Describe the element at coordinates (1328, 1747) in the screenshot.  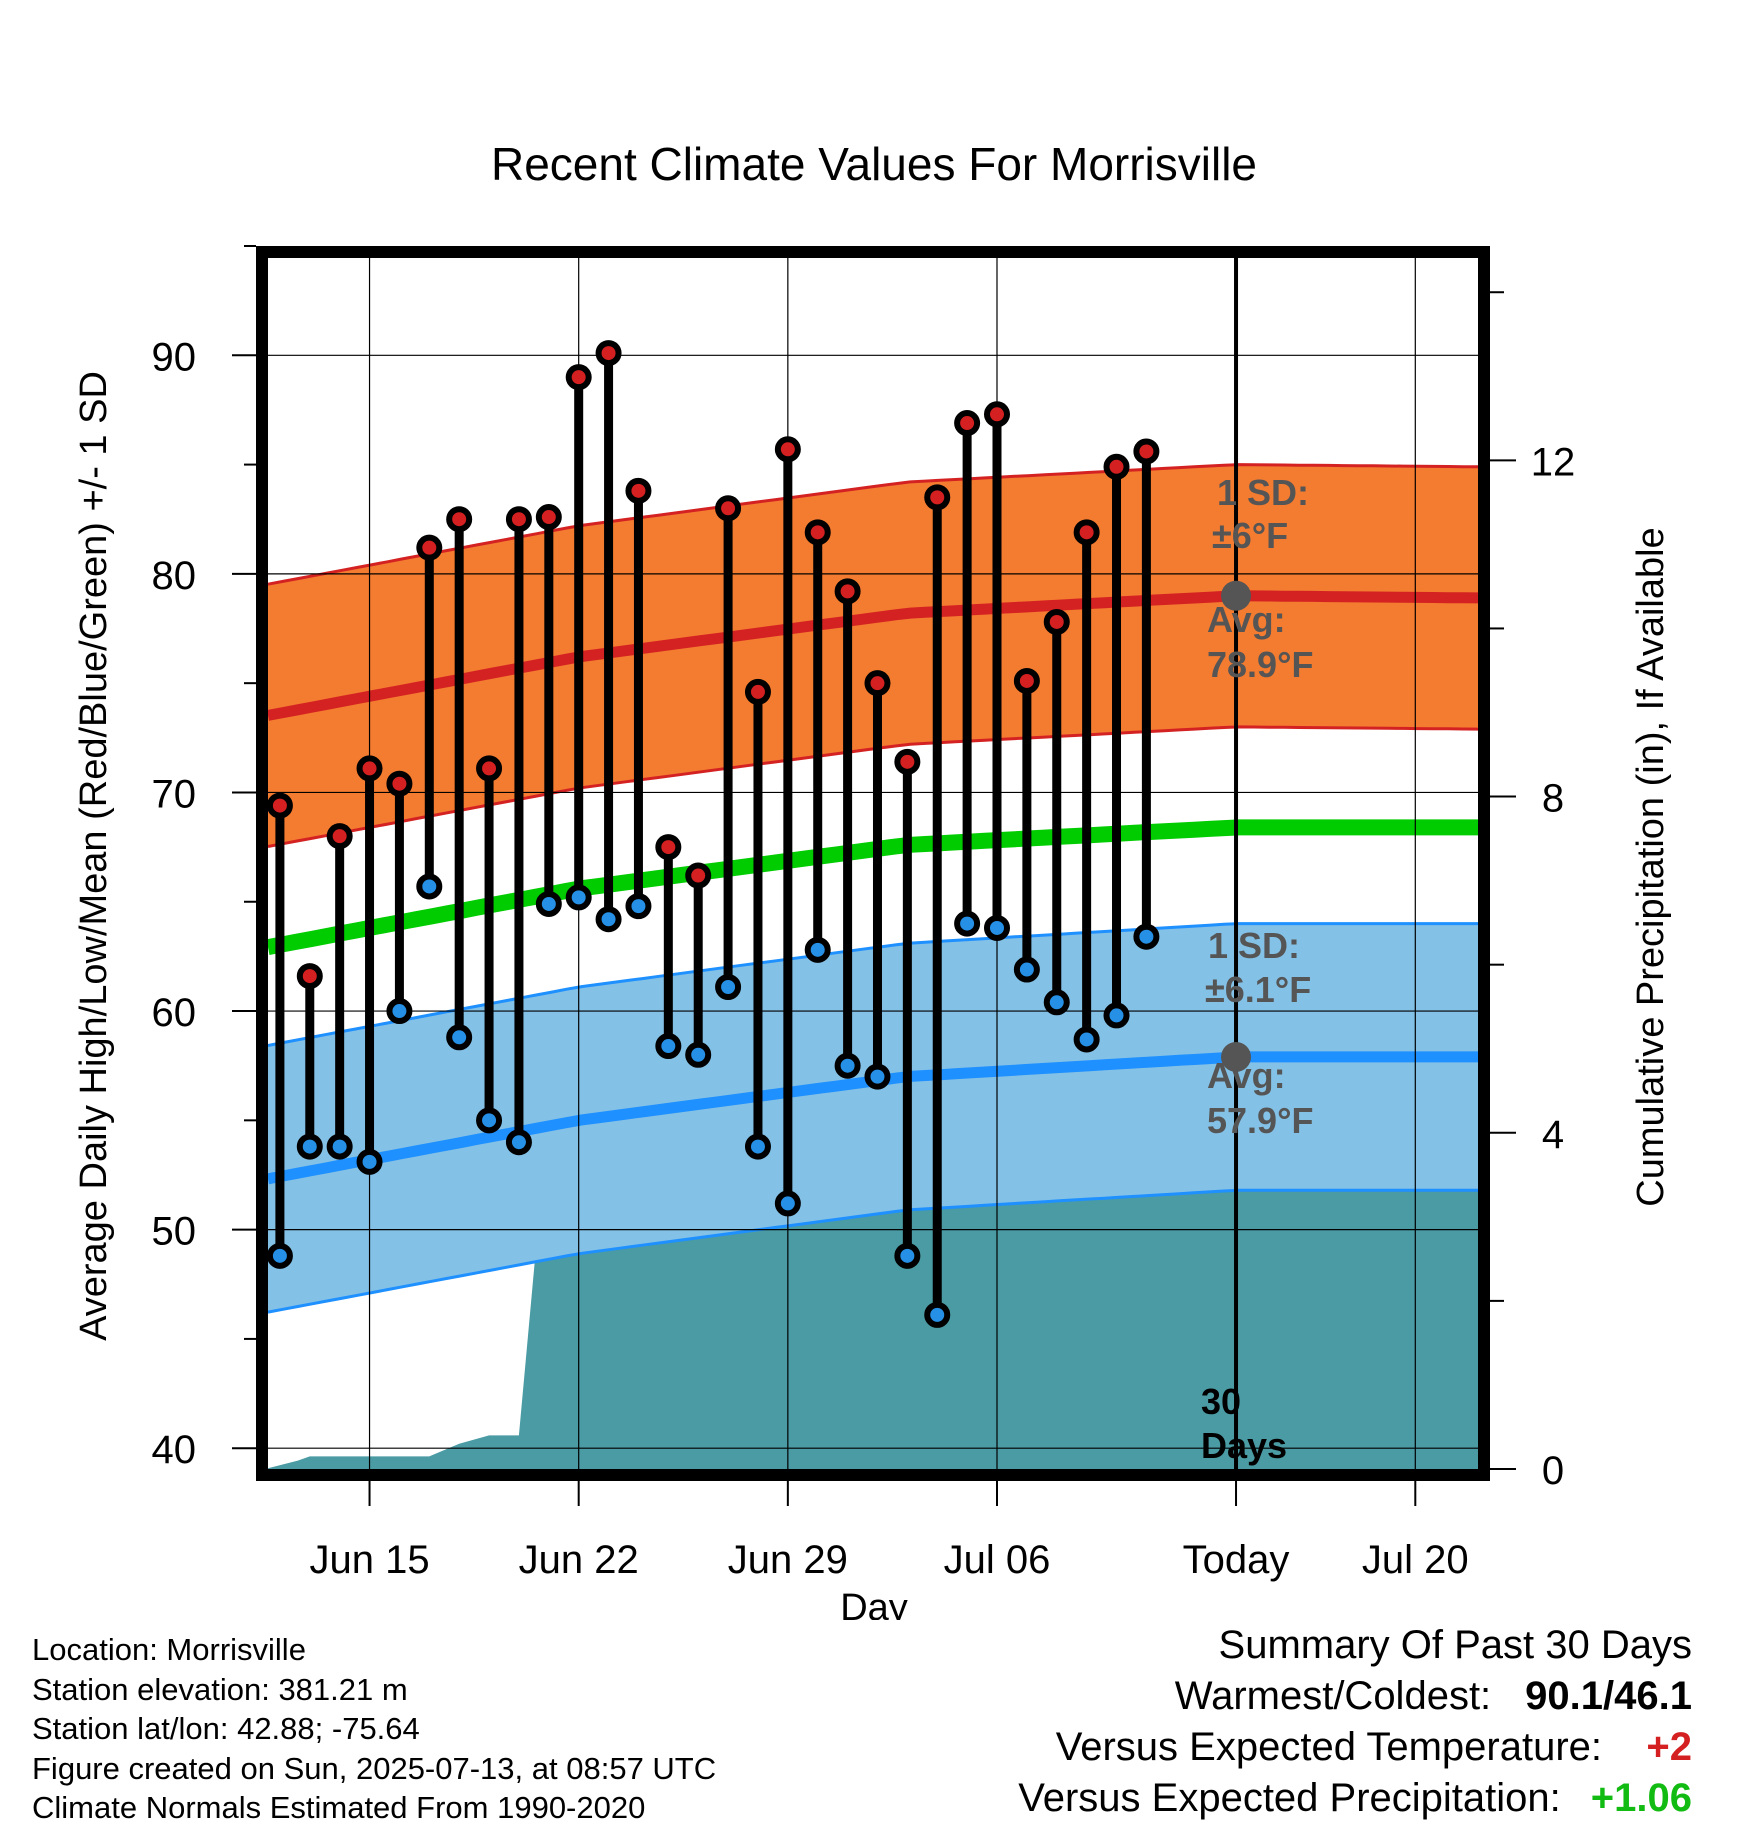
I see `temp-label: Versus Expected Temperature:` at that location.